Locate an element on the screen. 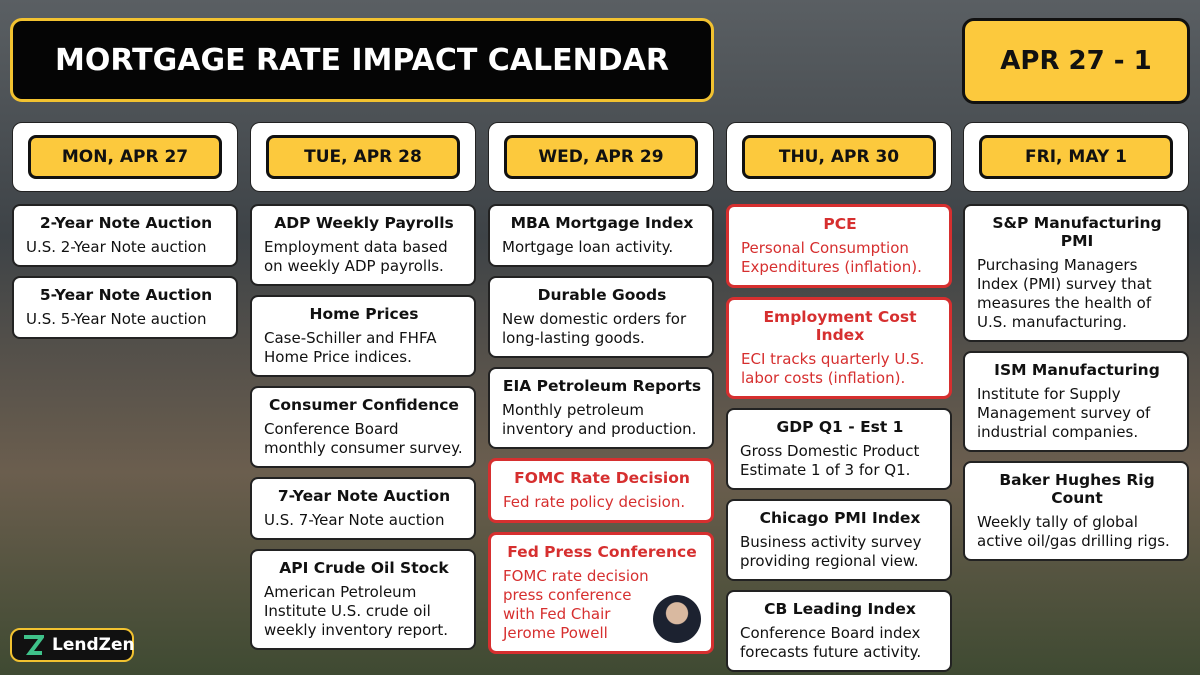 This screenshot has width=1200, height=675. event-title: PCE is located at coordinates (840, 224).